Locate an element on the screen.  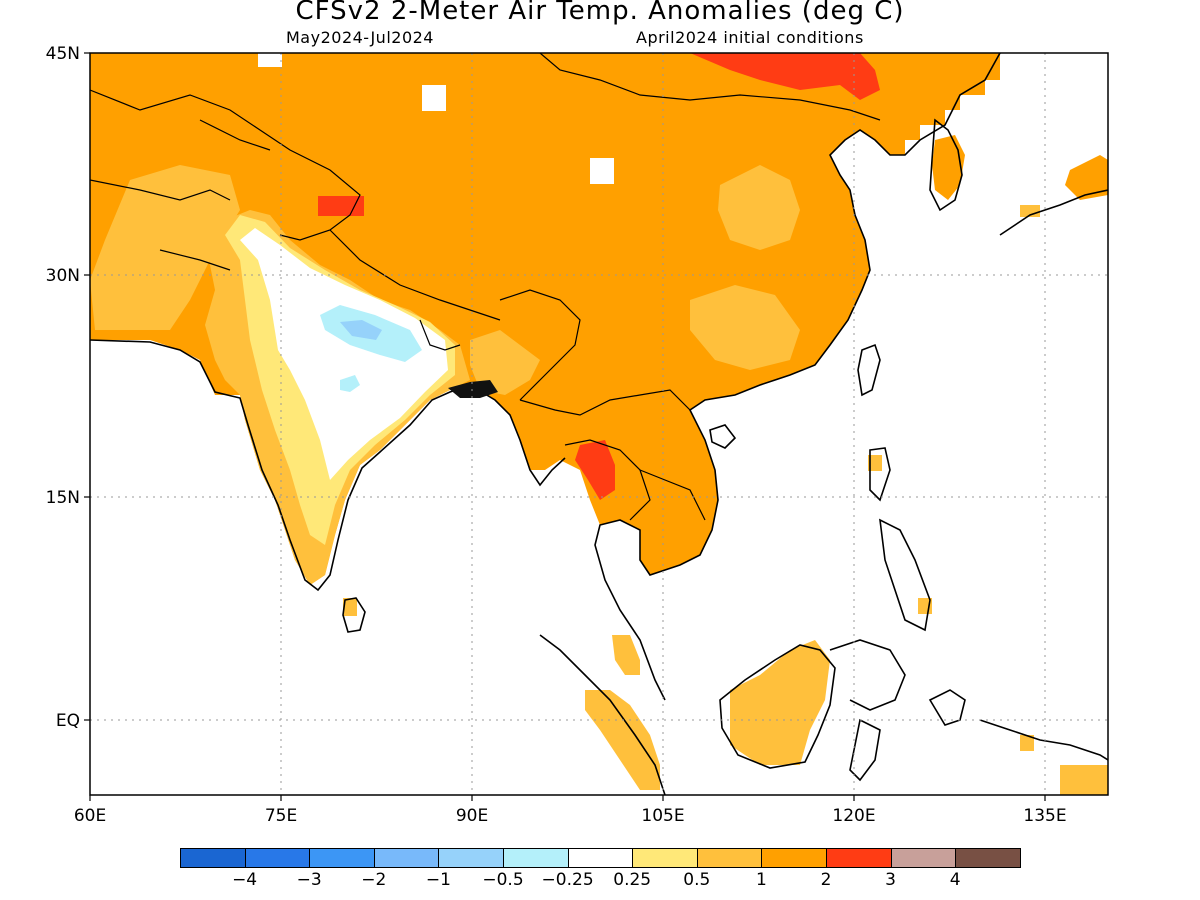
india-small-cool-patch is located at coordinates (350, 383).